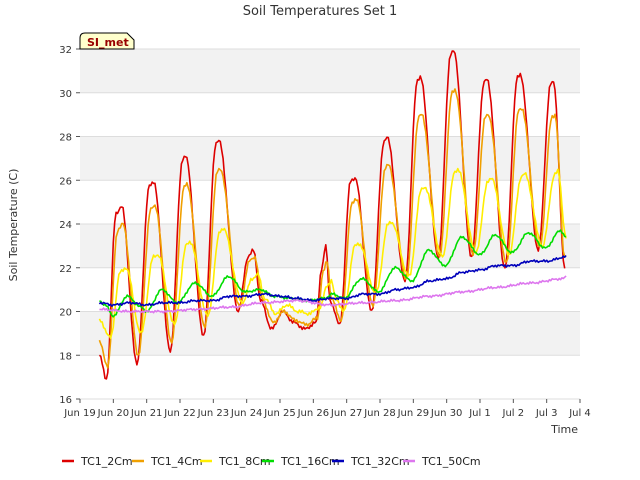 Image resolution: width=640 pixels, height=480 pixels. What do you see at coordinates (579, 413) in the screenshot?
I see `x-tick-label: Jul 4` at bounding box center [579, 413].